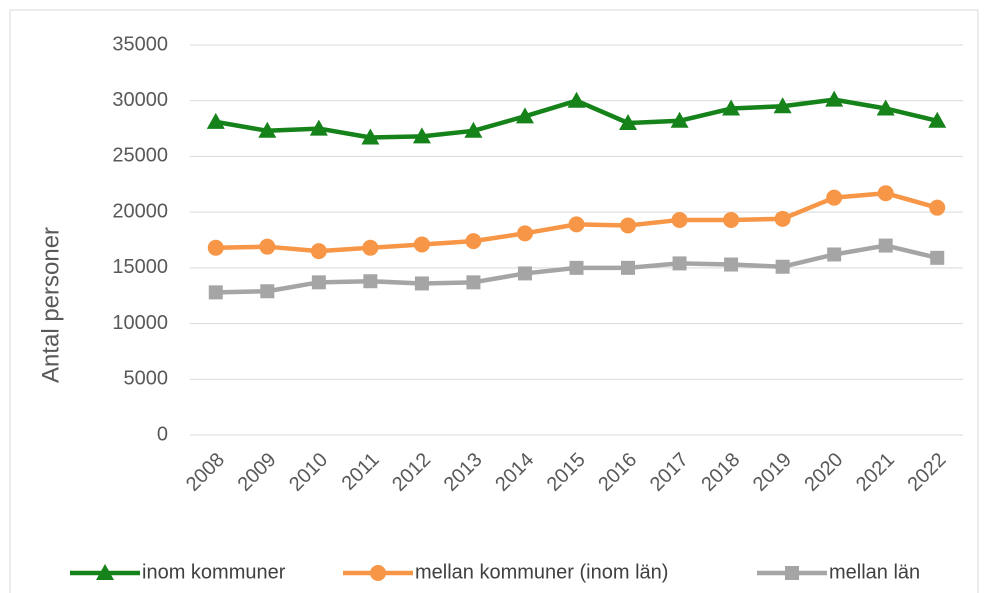 The height and width of the screenshot is (593, 988). Describe the element at coordinates (566, 472) in the screenshot. I see `x-tick-label: 2015` at that location.